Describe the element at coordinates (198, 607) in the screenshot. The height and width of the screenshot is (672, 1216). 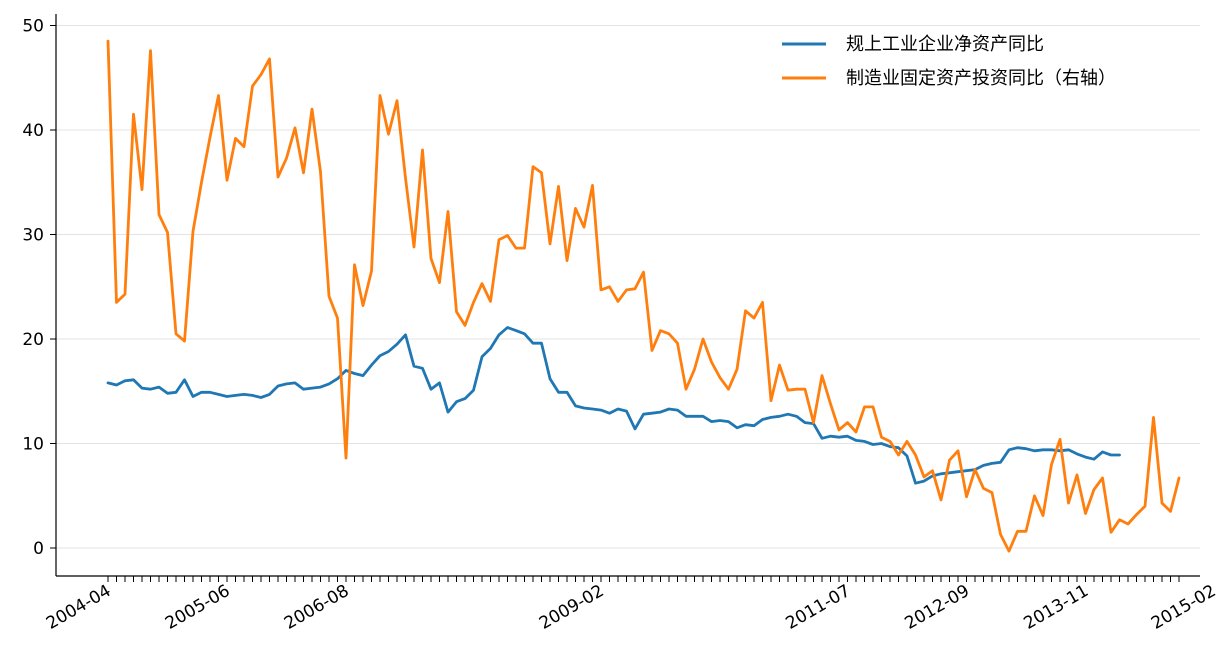
I see `xtick-label-2005-06: 2005-06` at that location.